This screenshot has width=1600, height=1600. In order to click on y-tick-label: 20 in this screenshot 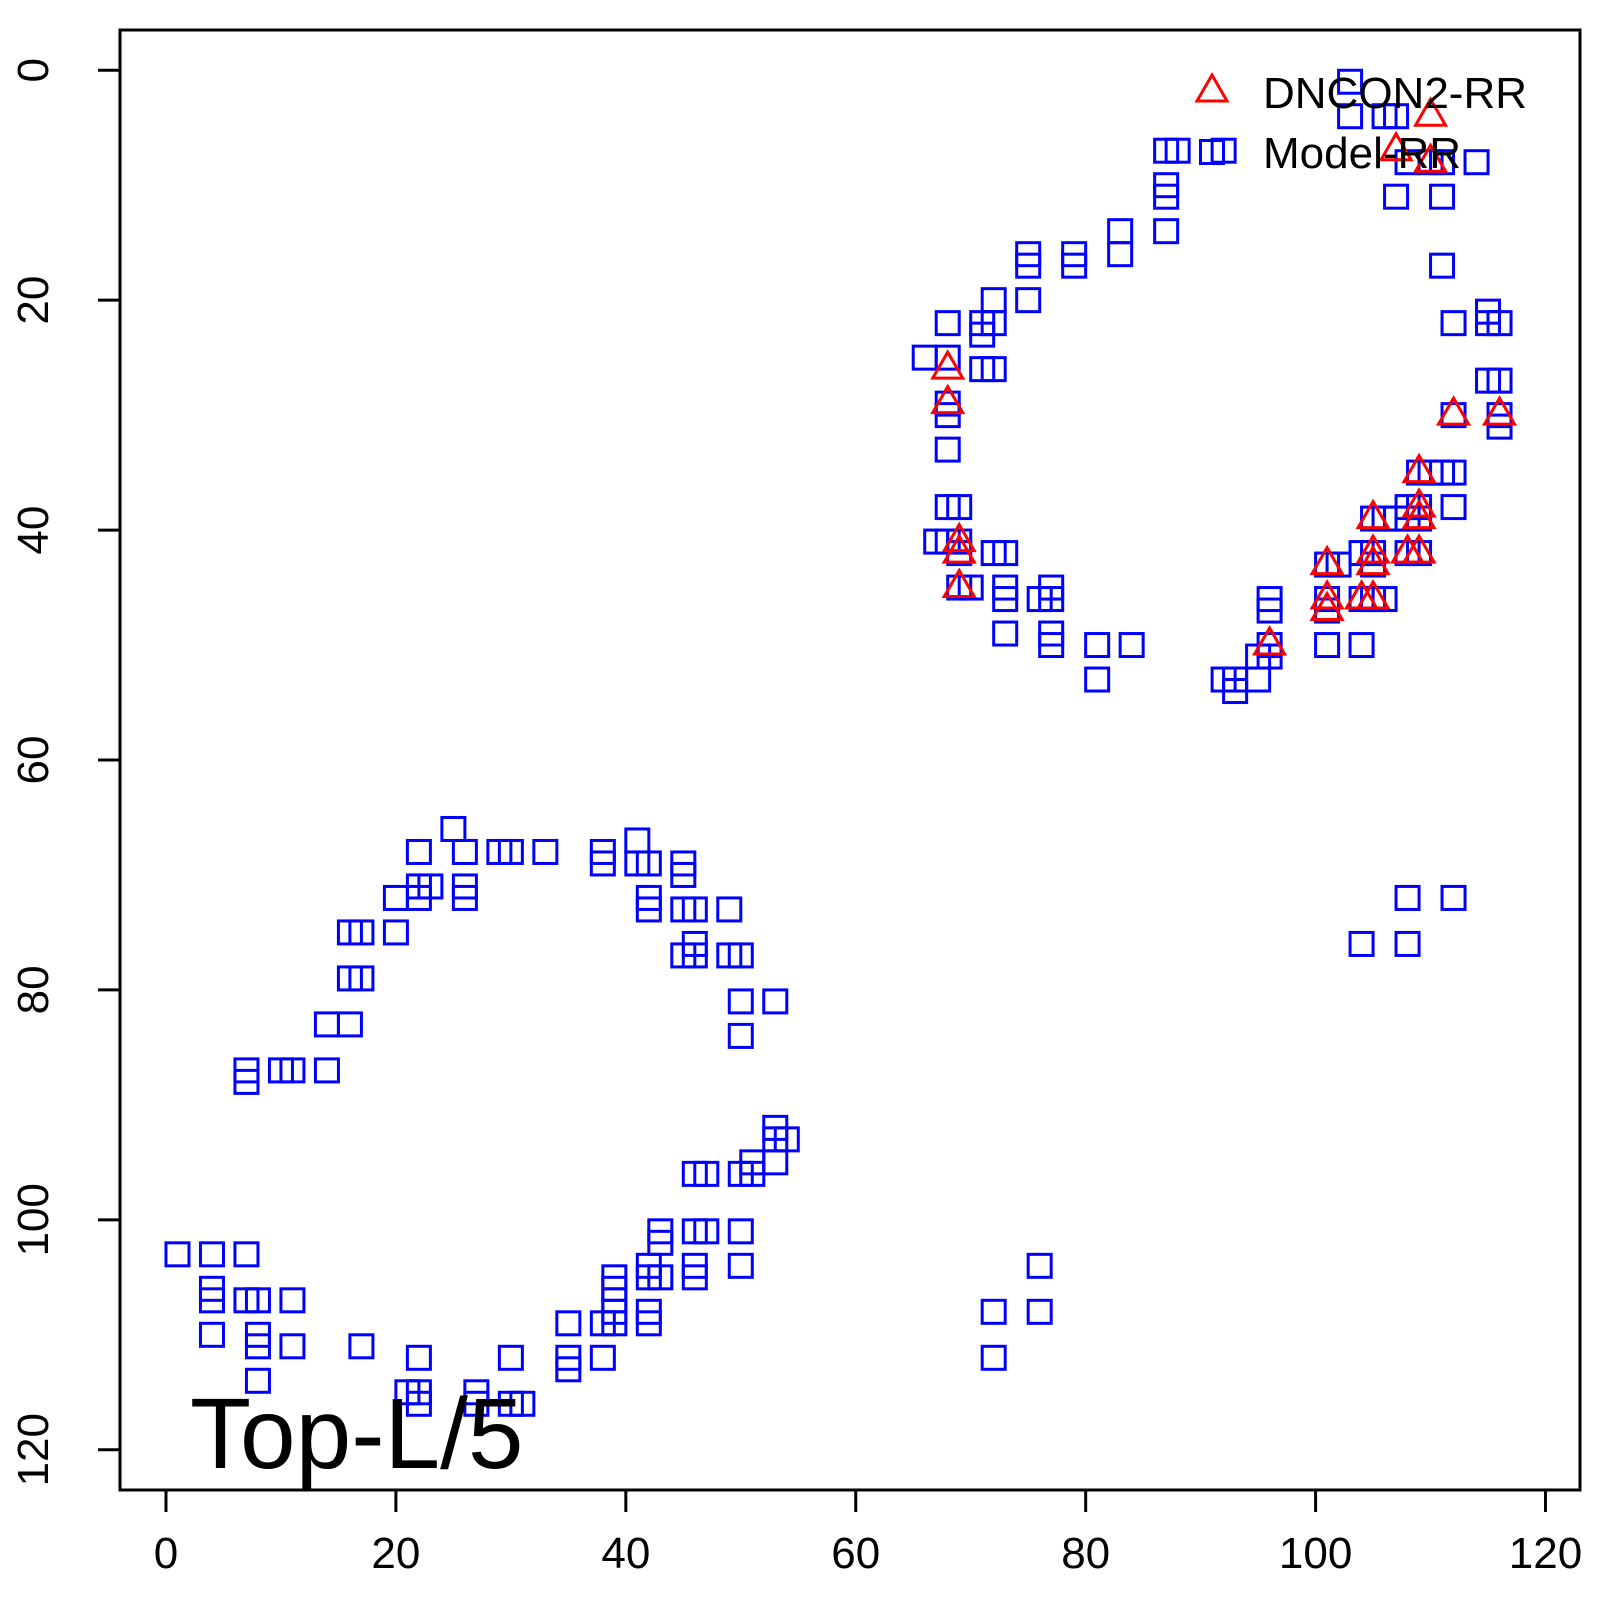, I will do `click(33, 300)`.